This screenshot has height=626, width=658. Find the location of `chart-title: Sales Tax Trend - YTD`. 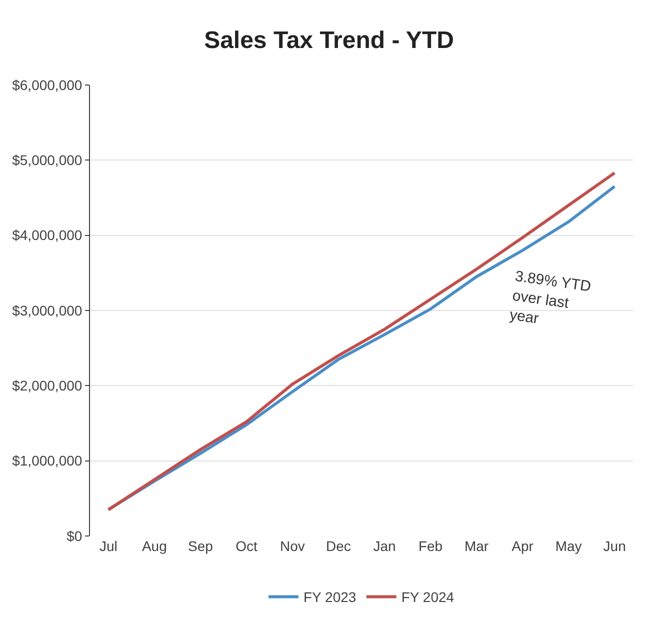

chart-title: Sales Tax Trend - YTD is located at coordinates (329, 40).